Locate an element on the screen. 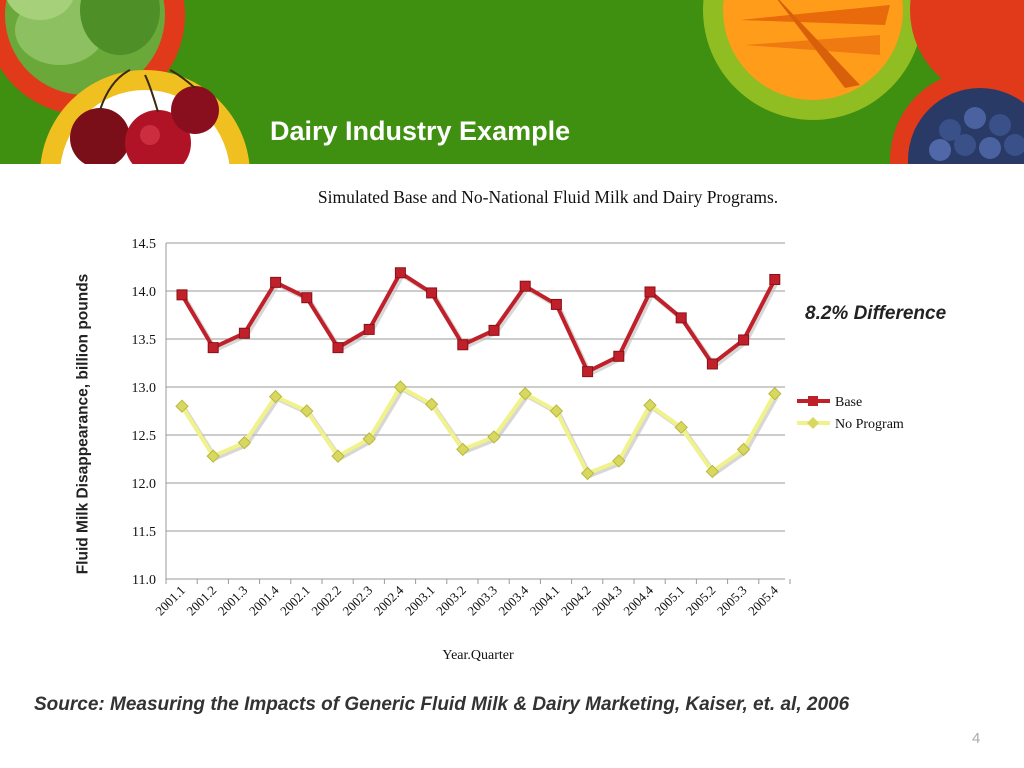 This screenshot has width=1024, height=768. blueberries-image is located at coordinates (957, 117).